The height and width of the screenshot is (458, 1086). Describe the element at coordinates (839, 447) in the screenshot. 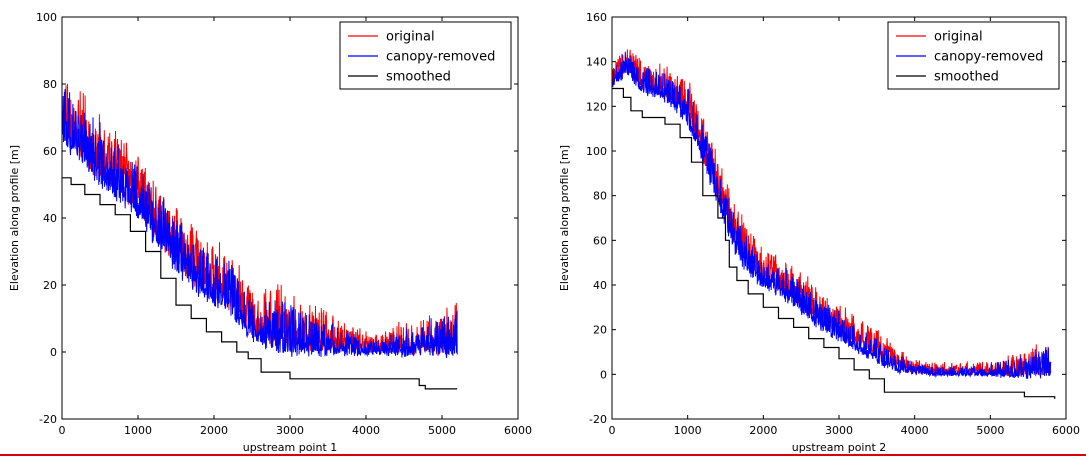

I see `x-axis-label-2: upstream point 2` at that location.